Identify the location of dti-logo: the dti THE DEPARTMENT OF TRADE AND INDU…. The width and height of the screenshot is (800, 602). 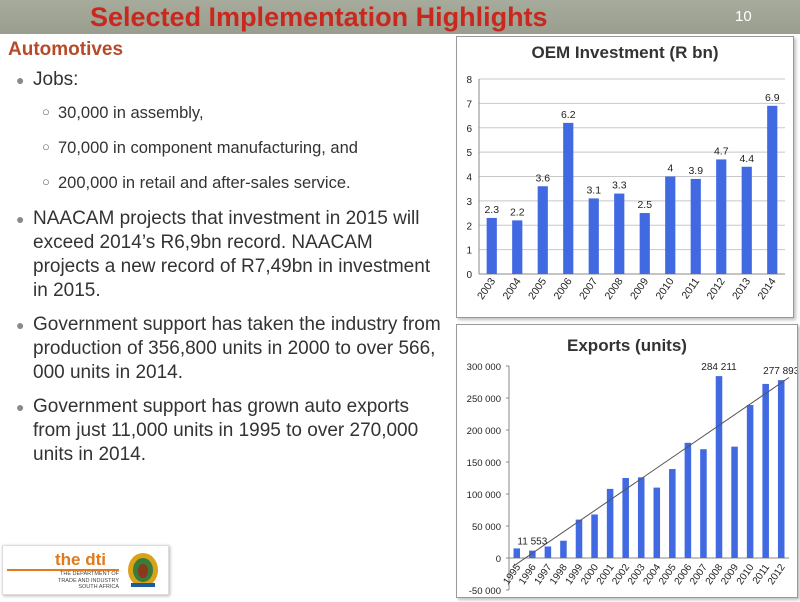
(85, 570).